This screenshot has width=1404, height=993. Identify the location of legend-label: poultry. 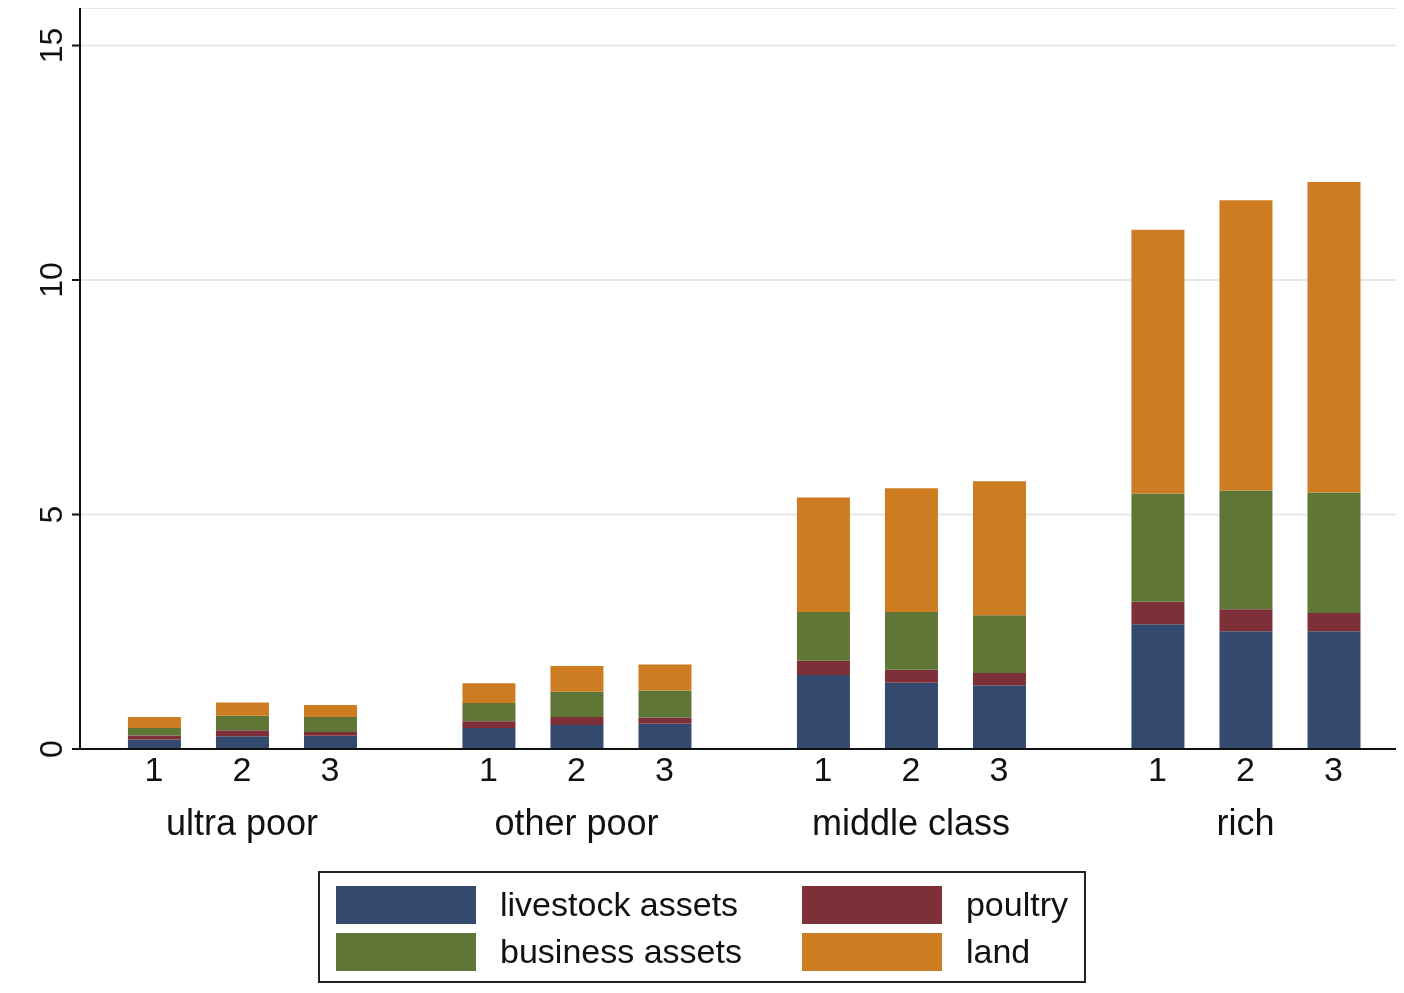
(1016, 904).